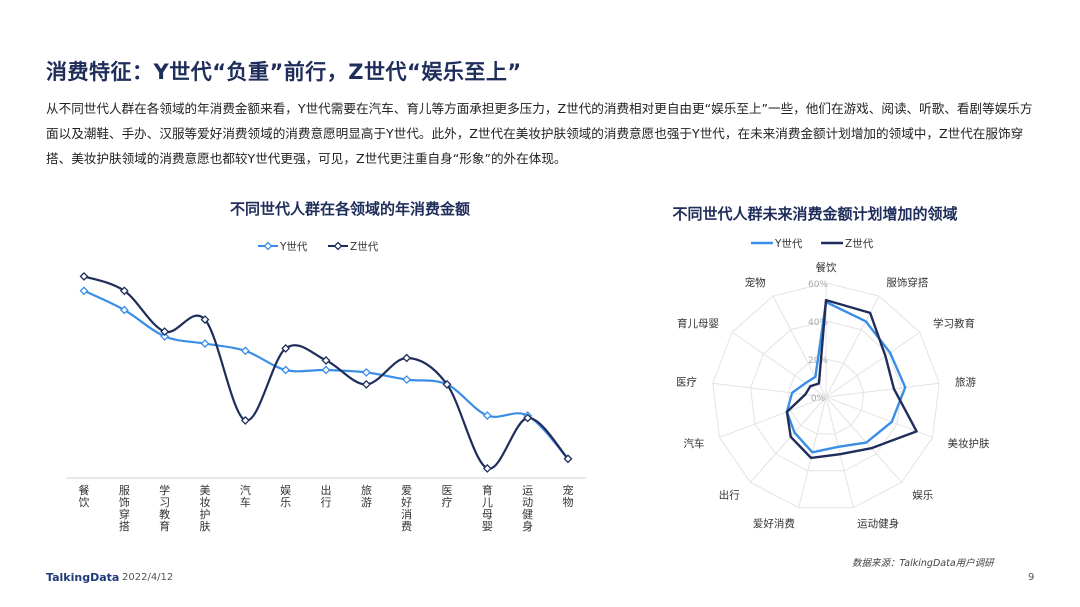 The width and height of the screenshot is (1080, 607). What do you see at coordinates (284, 72) in the screenshot?
I see `page-title: 消费特征：Y世代“负重”前行，Z世代“娱乐至上”` at bounding box center [284, 72].